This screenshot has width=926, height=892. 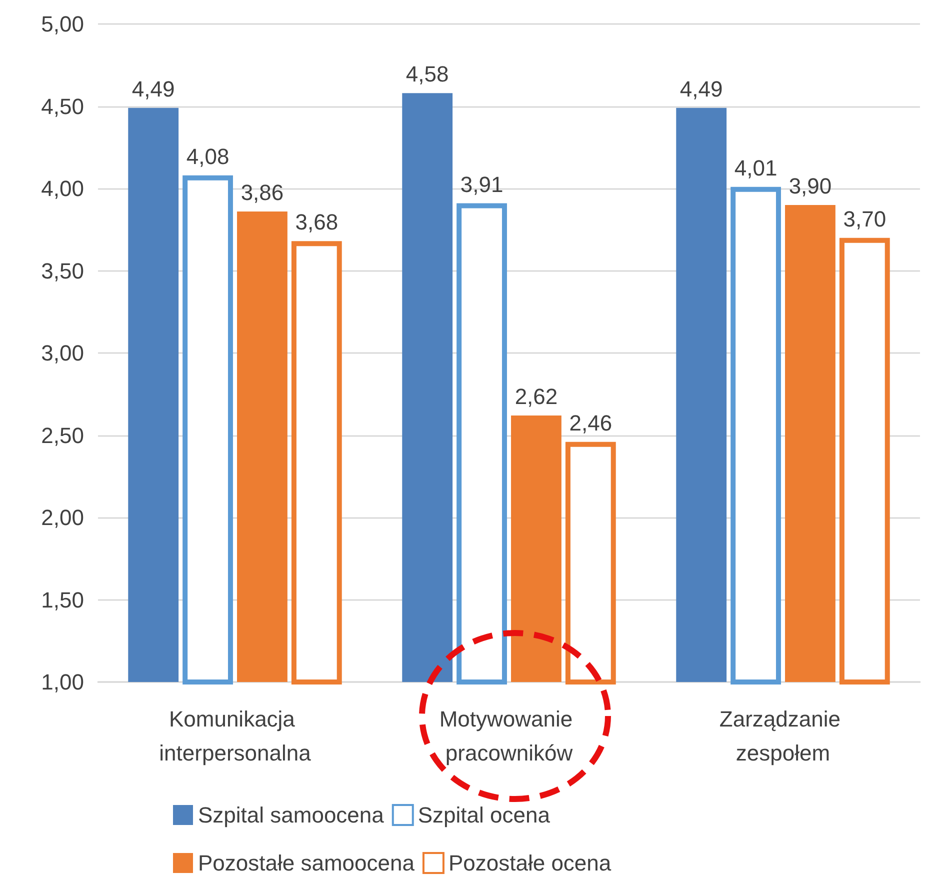 What do you see at coordinates (62, 599) in the screenshot?
I see `y-tick-label: 1,50` at bounding box center [62, 599].